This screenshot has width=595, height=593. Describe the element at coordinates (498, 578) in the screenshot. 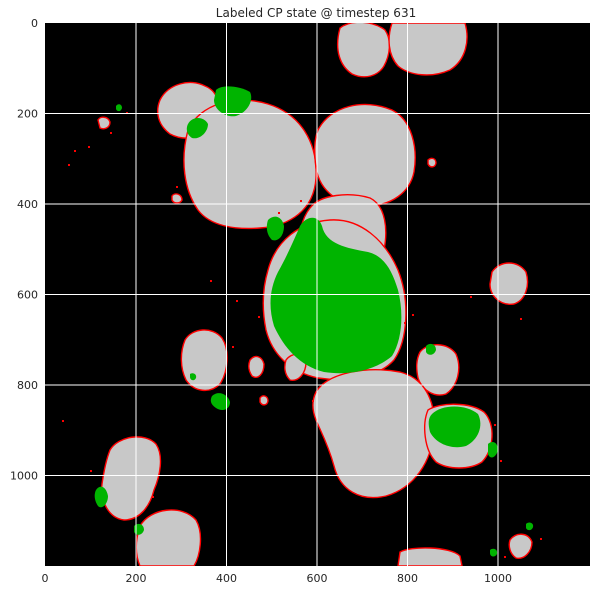

I see `x-tick-label: 1000` at that location.